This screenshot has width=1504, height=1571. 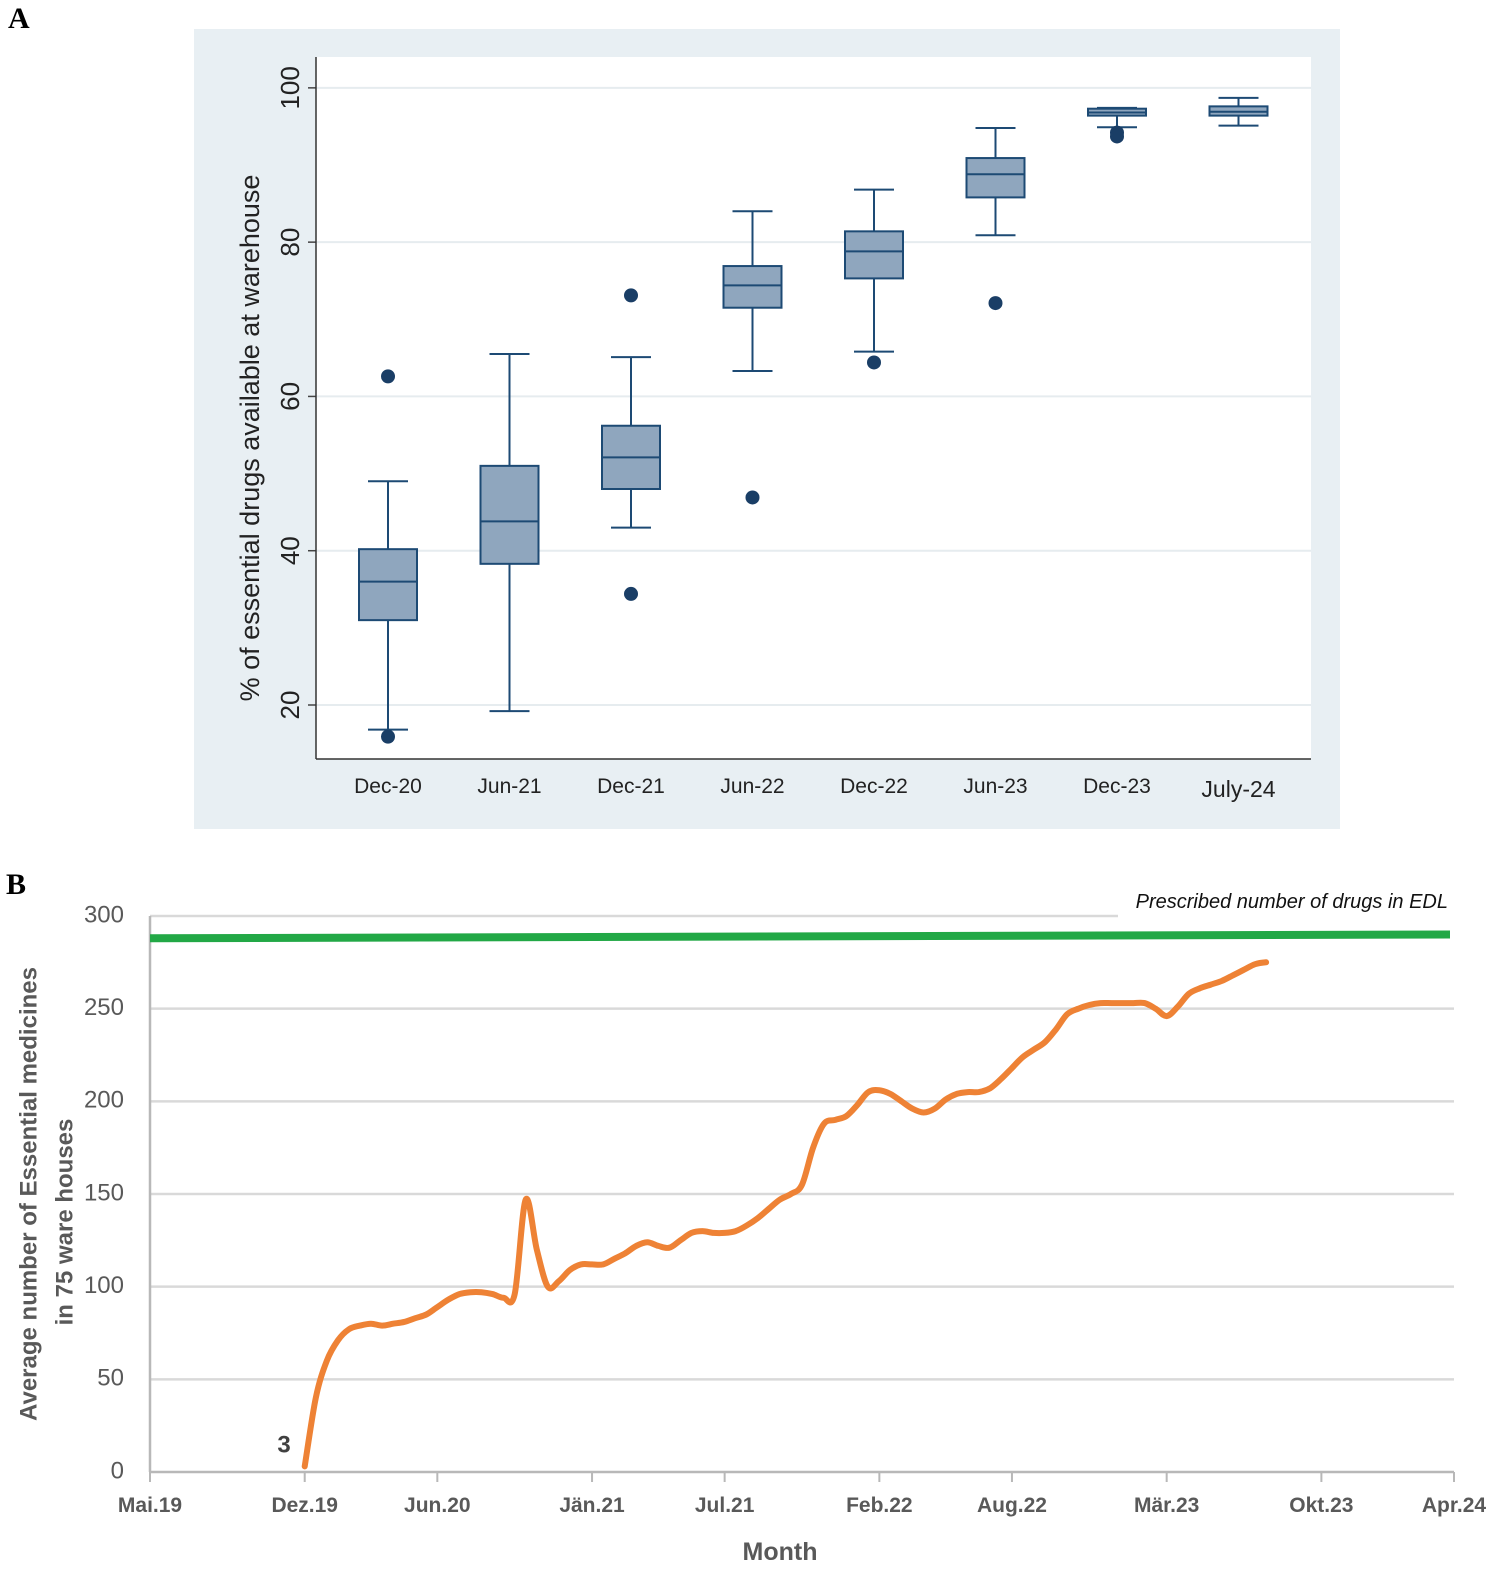 I want to click on y-tick-label-a: 20, so click(x=290, y=705).